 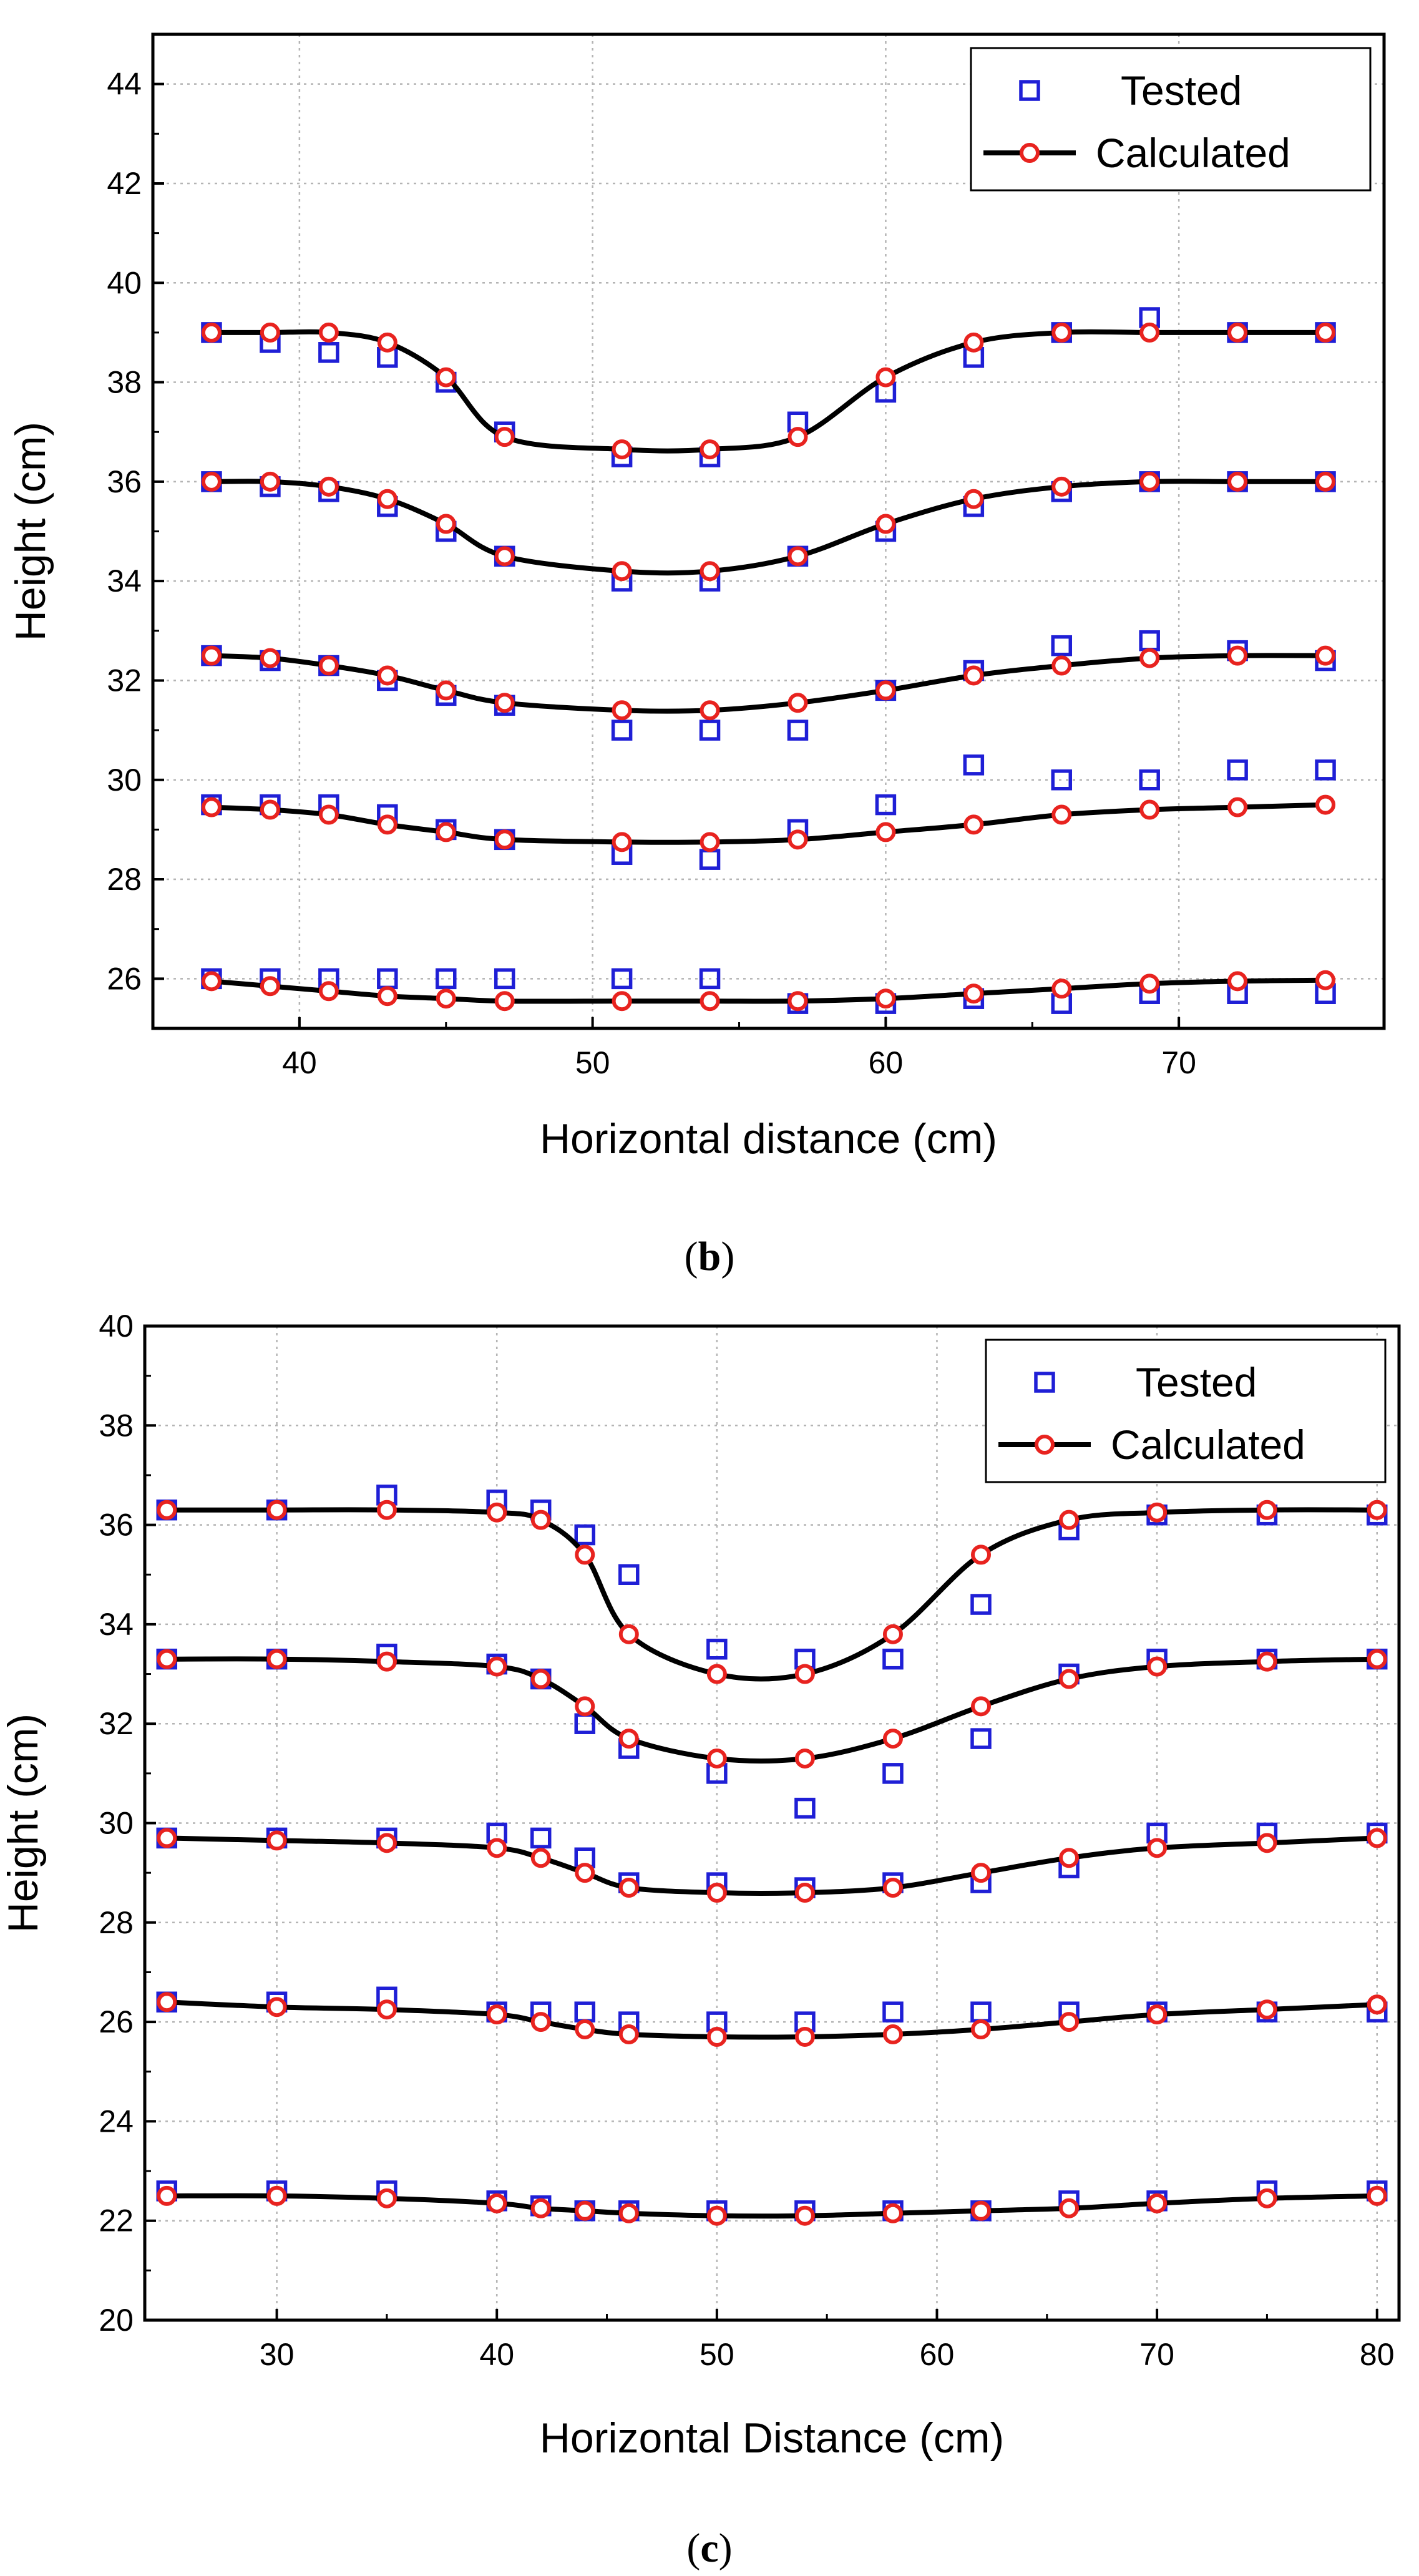 What do you see at coordinates (768, 1139) in the screenshot?
I see `x-axis-title: Horizontal distance (cm)` at bounding box center [768, 1139].